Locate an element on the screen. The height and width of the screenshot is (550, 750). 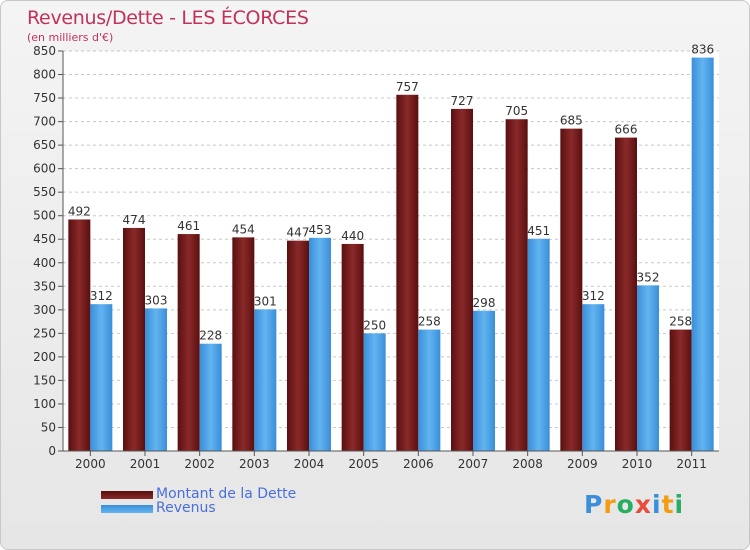
logo-letter: x is located at coordinates (643, 504).